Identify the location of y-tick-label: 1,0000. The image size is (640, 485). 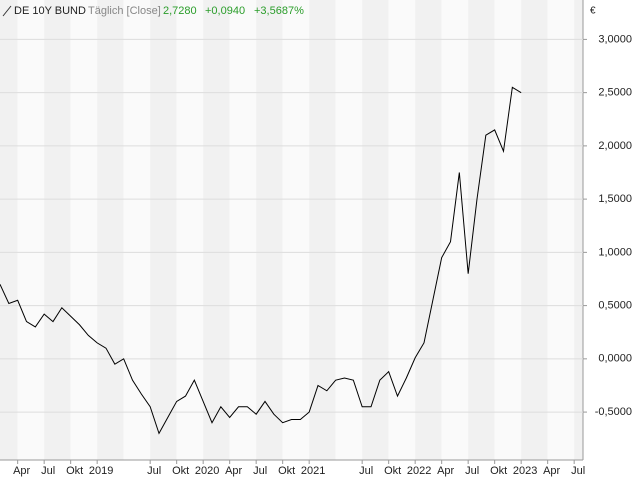
(615, 252).